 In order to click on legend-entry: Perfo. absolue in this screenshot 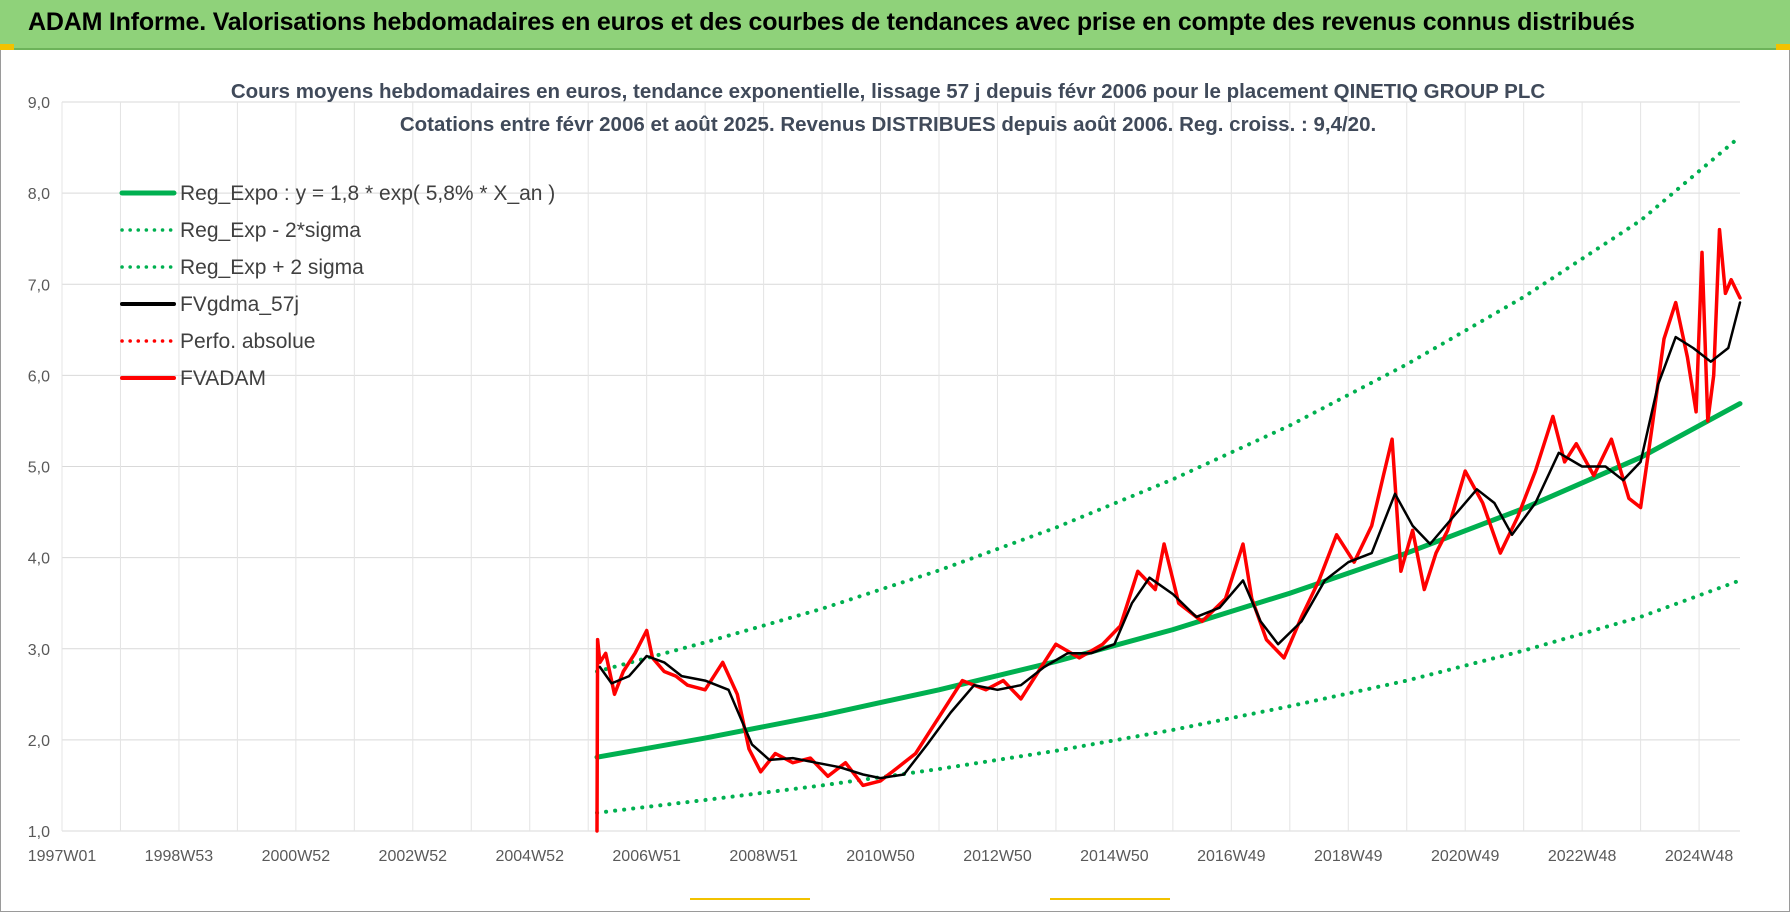, I will do `click(247, 341)`.